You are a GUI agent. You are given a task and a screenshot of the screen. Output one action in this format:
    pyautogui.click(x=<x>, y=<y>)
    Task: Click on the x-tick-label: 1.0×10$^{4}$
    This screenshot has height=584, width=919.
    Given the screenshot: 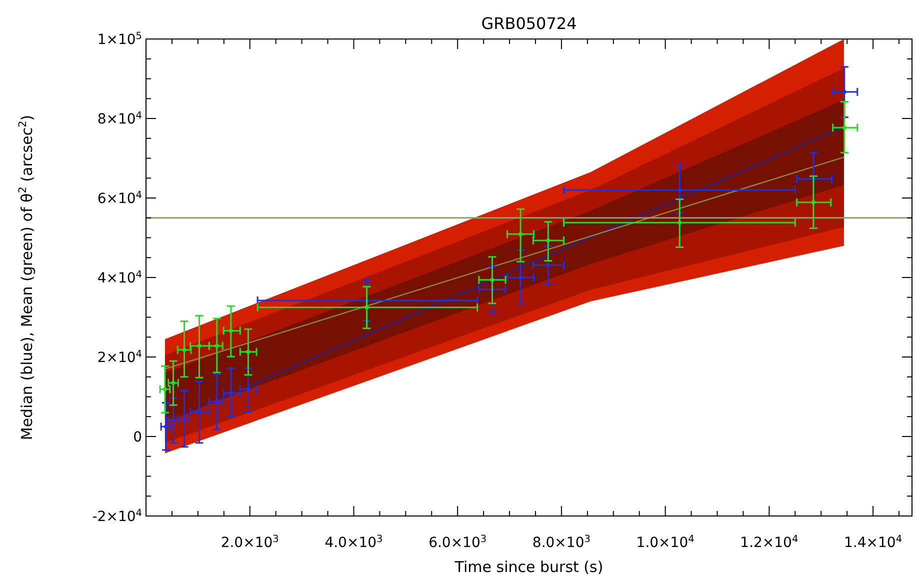 What is the action you would take?
    pyautogui.click(x=665, y=542)
    